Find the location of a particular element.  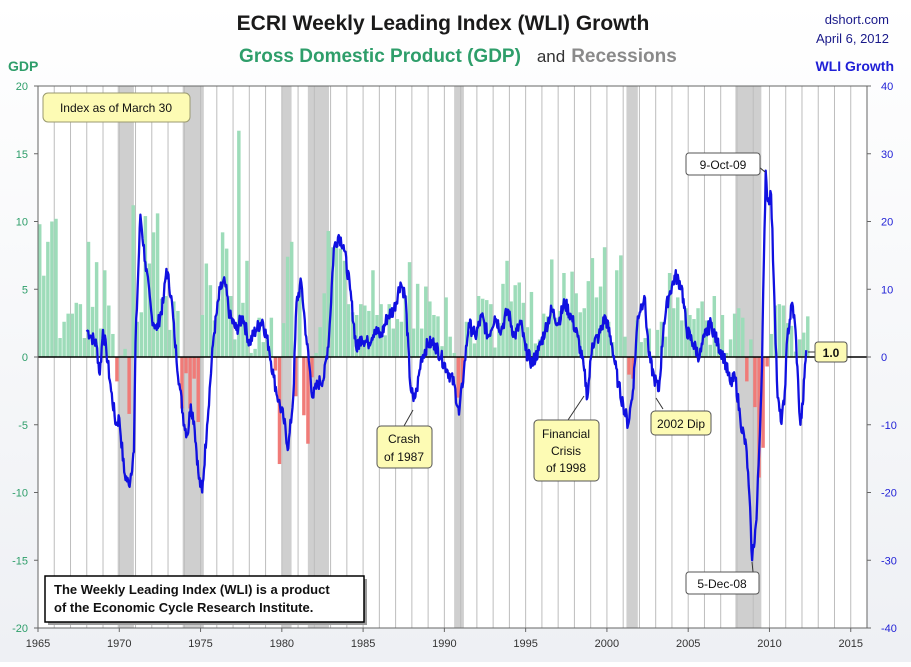

y-right-tick-label: 10 is located at coordinates (887, 290).